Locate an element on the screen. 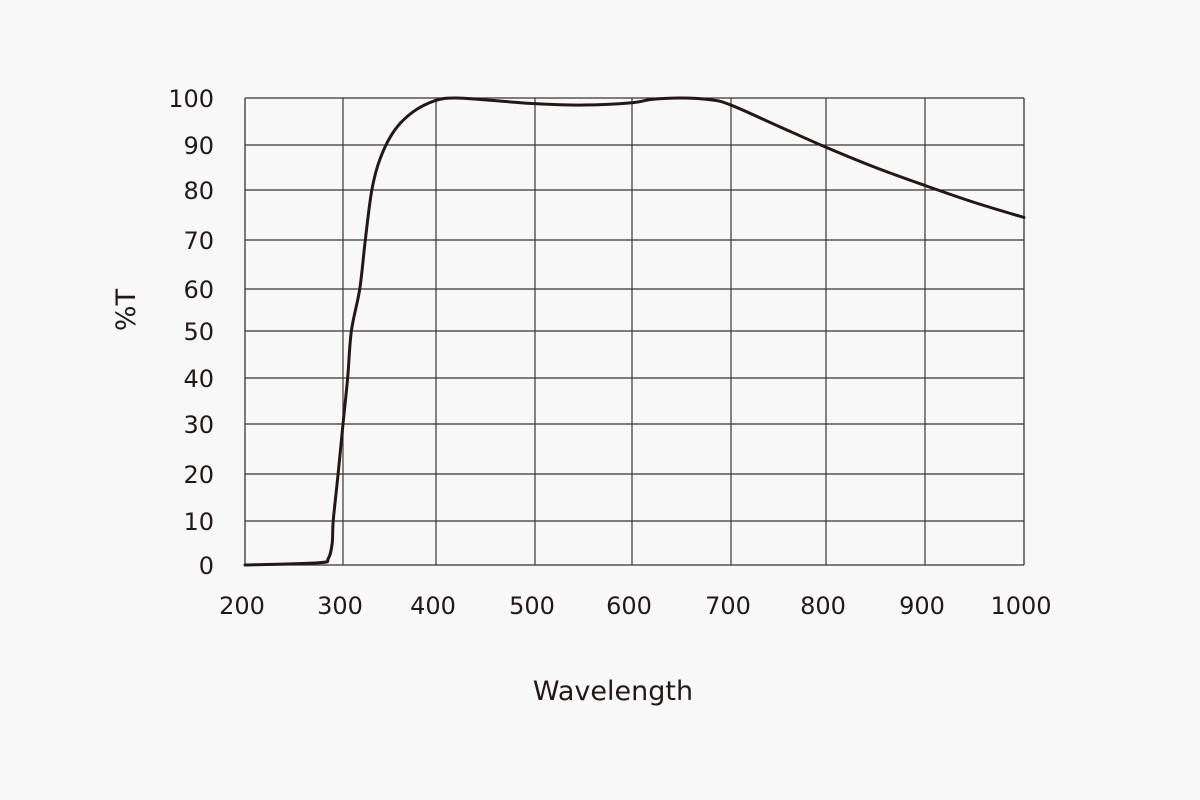 This screenshot has height=800, width=1200. y-tick-label: 60 is located at coordinates (198, 290).